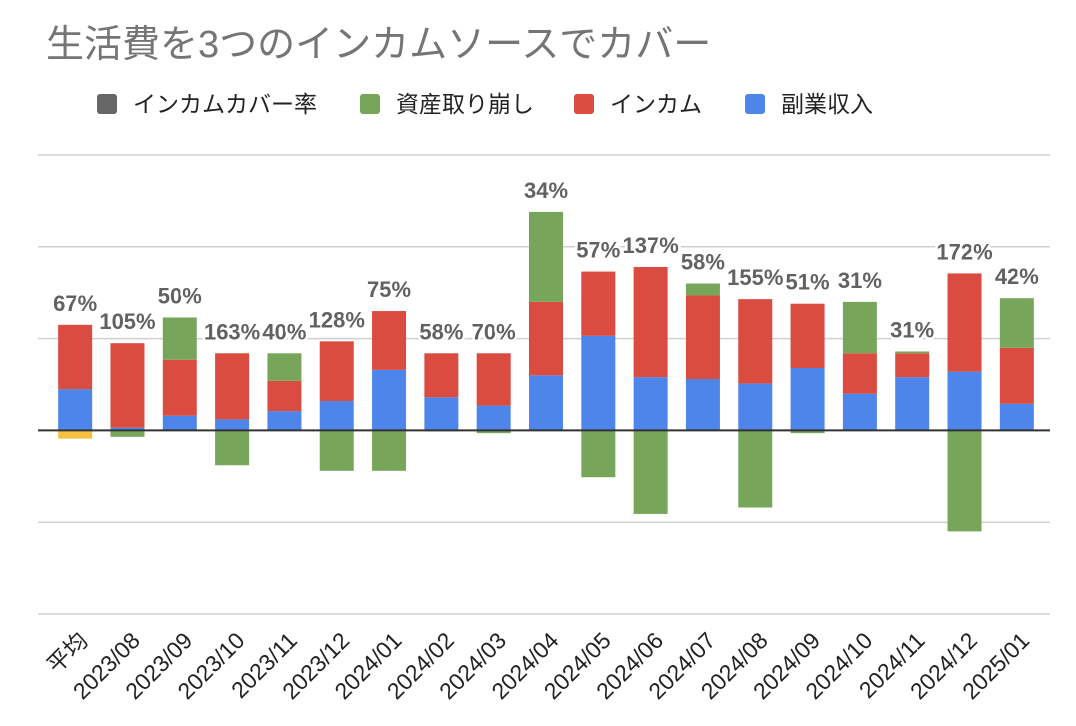 The width and height of the screenshot is (1076, 726). I want to click on data-label-value: 105, so click(117, 321).